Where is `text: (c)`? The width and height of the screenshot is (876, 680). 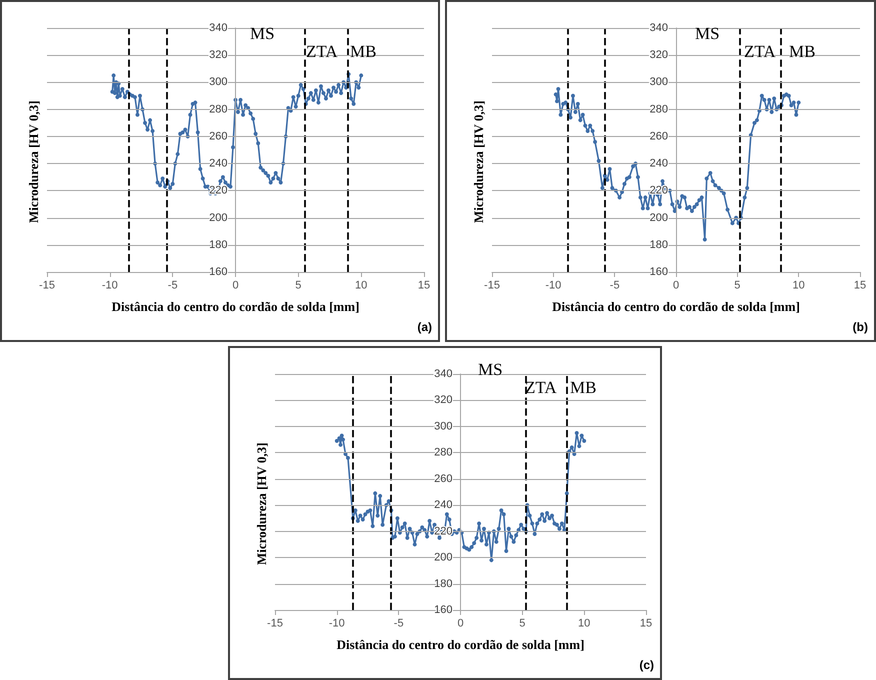
text: (c) is located at coordinates (646, 665).